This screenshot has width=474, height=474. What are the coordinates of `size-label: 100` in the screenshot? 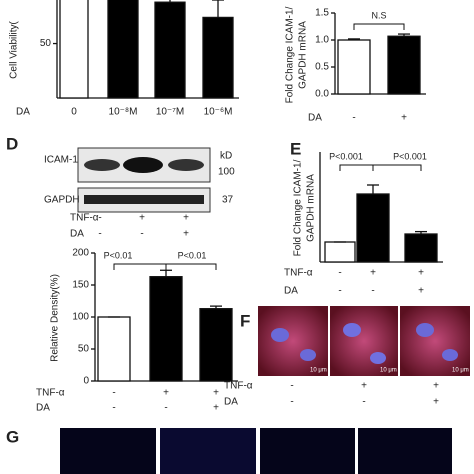 It's located at (226, 172).